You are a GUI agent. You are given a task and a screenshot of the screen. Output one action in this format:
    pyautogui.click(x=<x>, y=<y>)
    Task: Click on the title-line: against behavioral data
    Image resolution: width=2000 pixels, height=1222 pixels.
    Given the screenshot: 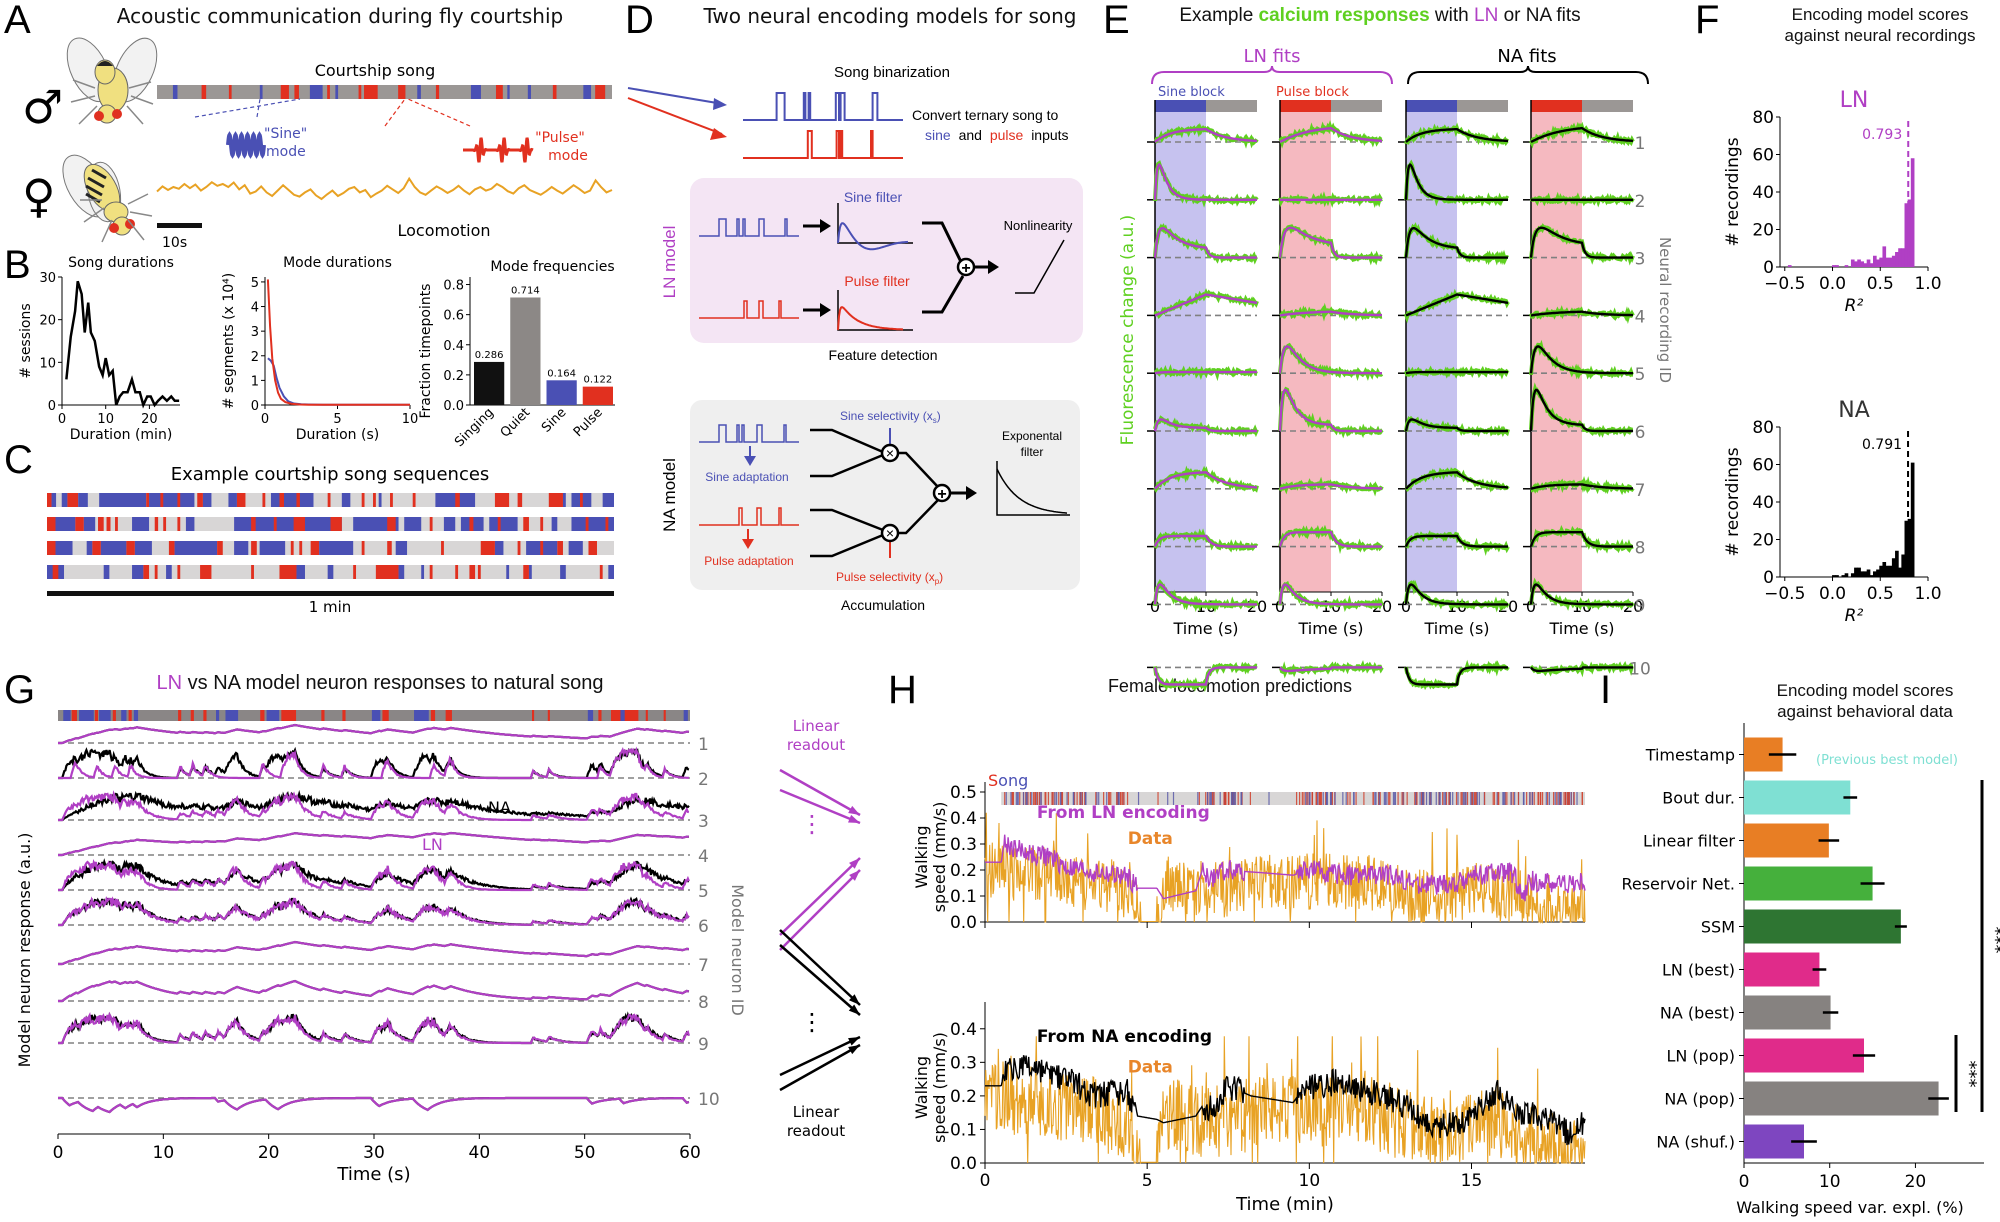 What is the action you would take?
    pyautogui.click(x=1865, y=711)
    